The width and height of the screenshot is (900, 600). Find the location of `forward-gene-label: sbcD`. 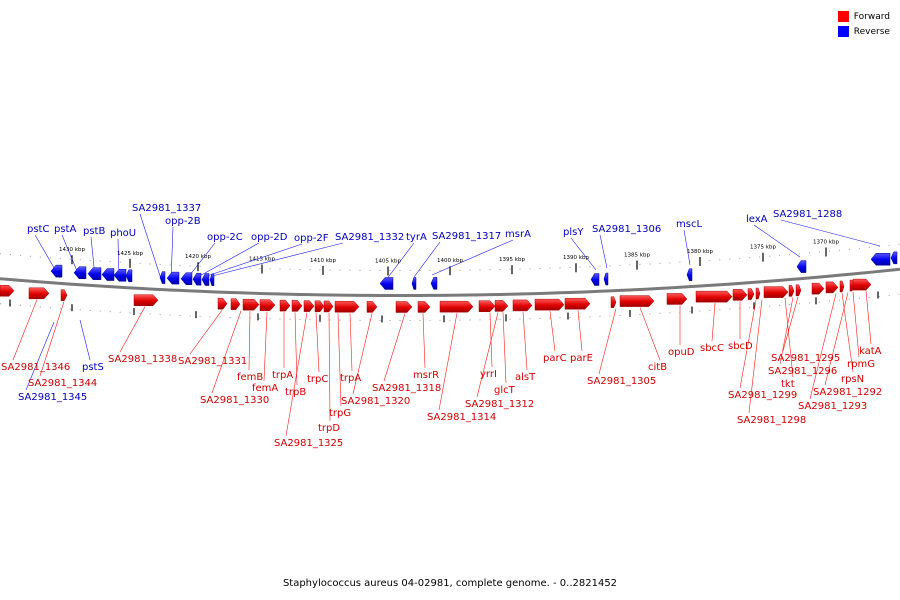

forward-gene-label: sbcD is located at coordinates (740, 346).